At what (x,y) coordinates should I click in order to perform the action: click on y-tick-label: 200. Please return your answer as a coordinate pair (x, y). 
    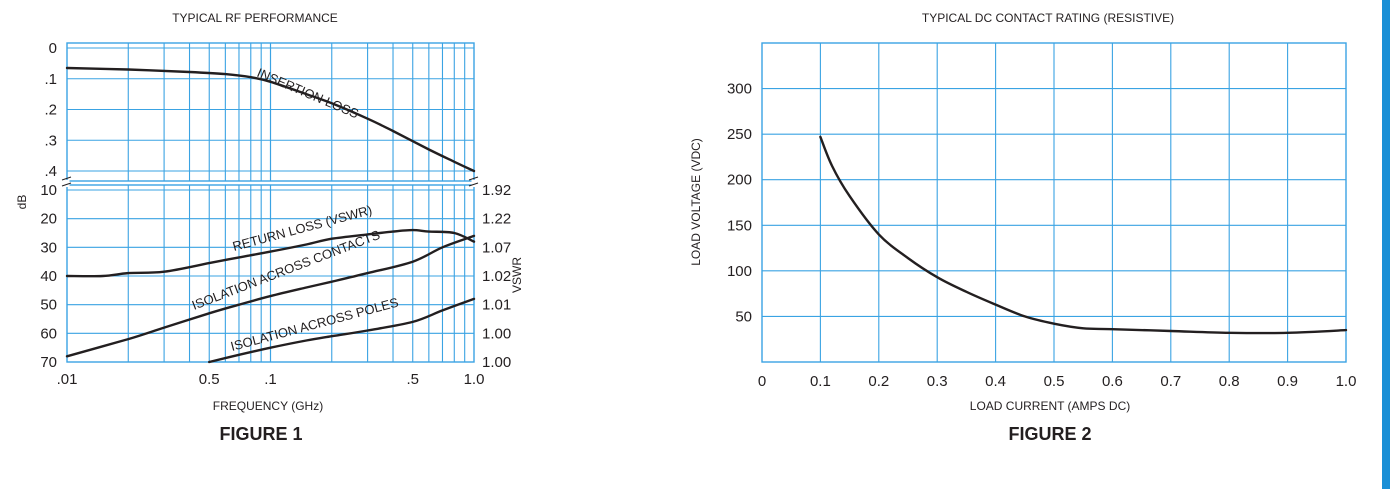
    Looking at the image, I should click on (739, 180).